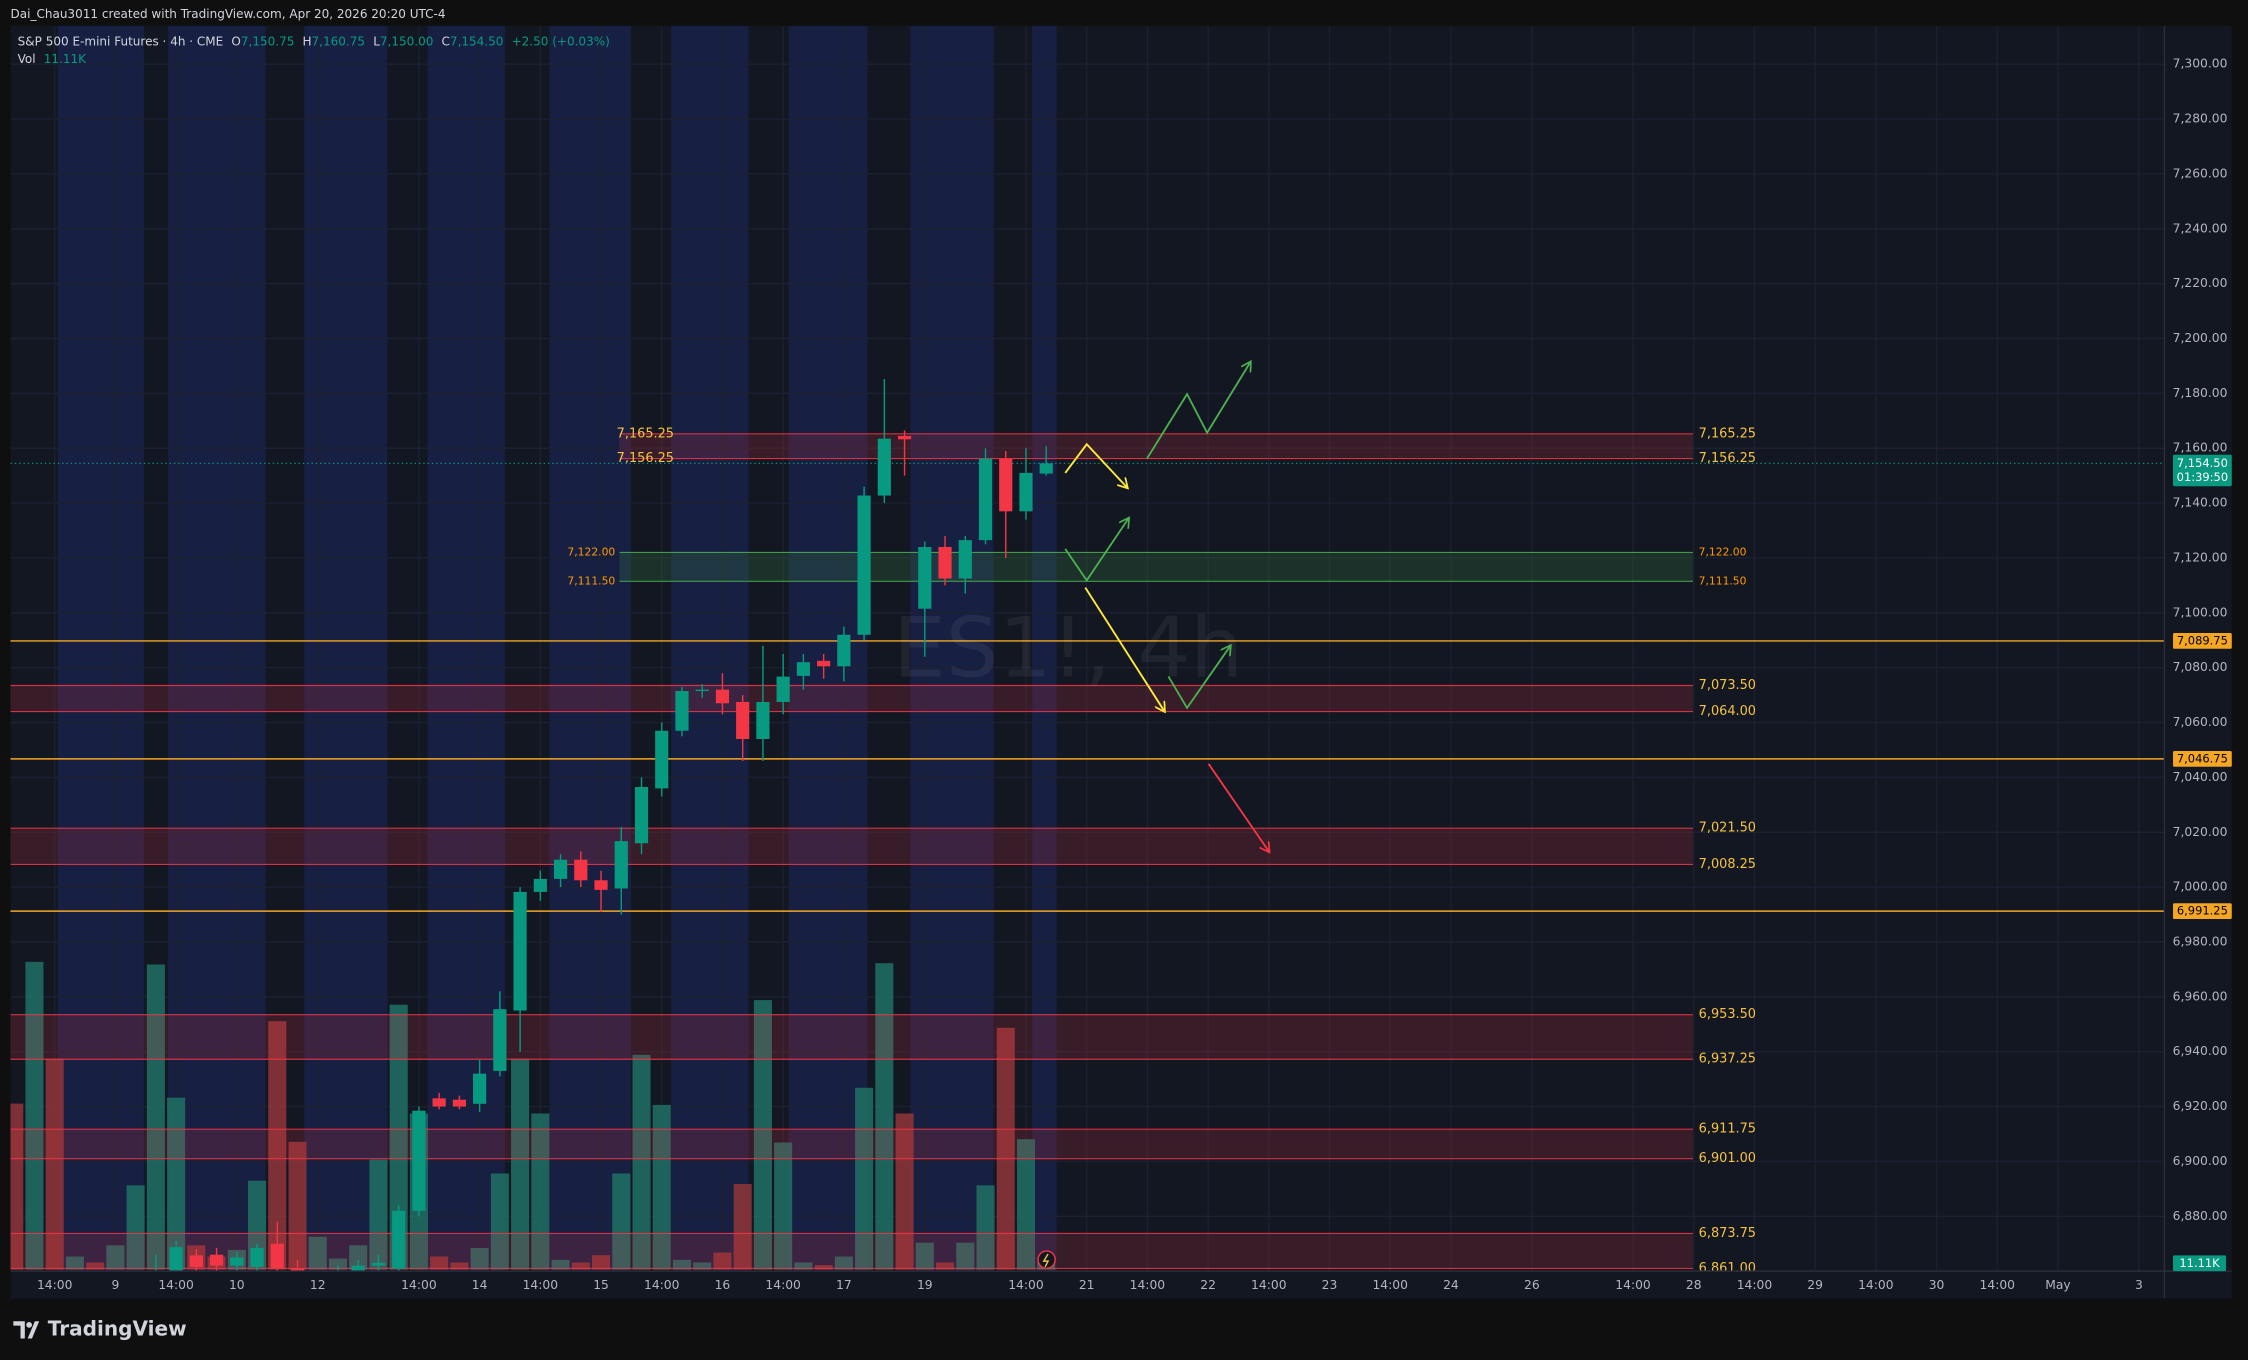  What do you see at coordinates (477, 41) in the screenshot?
I see `ohlc-value: 7,154.50` at bounding box center [477, 41].